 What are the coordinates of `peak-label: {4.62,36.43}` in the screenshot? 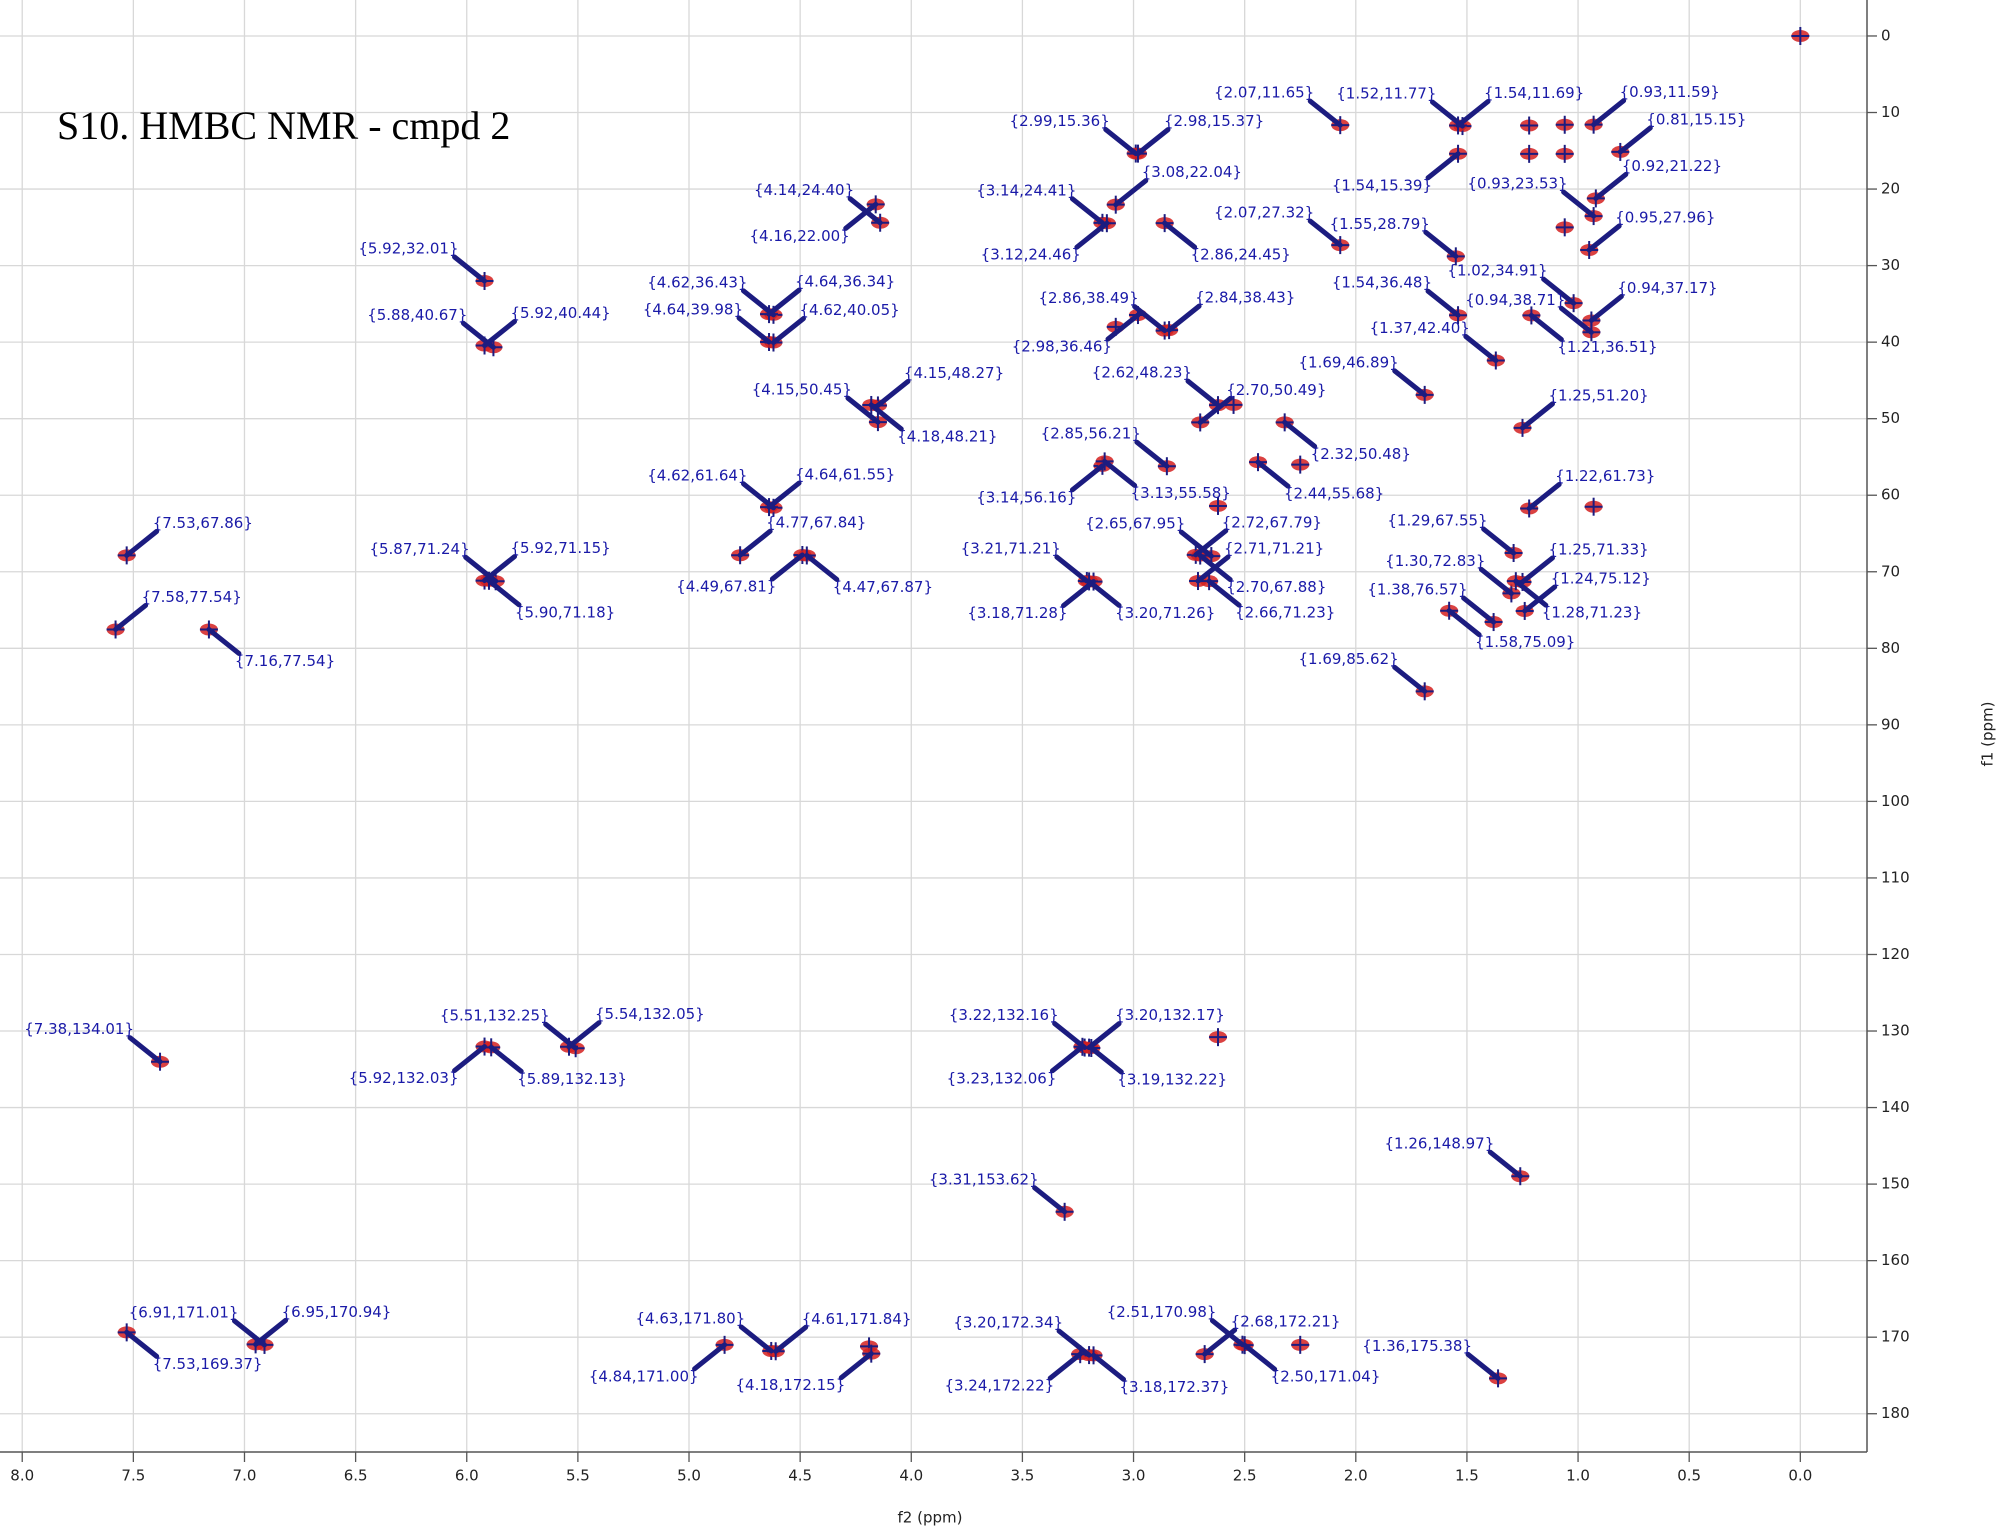 It's located at (697, 282).